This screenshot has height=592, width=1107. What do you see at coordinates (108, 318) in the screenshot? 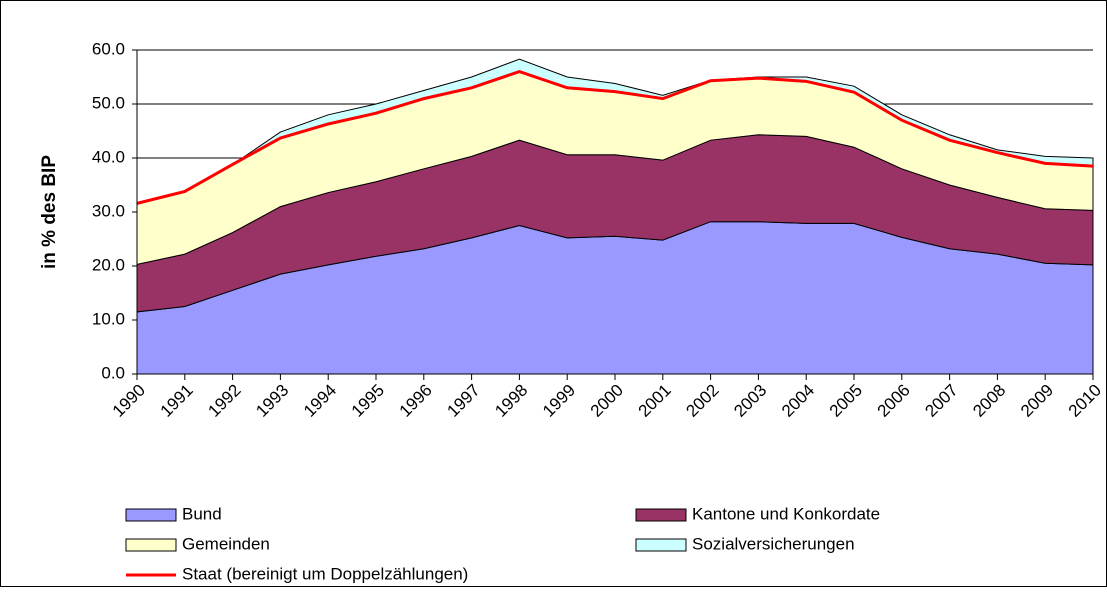
I see `y-tick-label: 10.0` at bounding box center [108, 318].